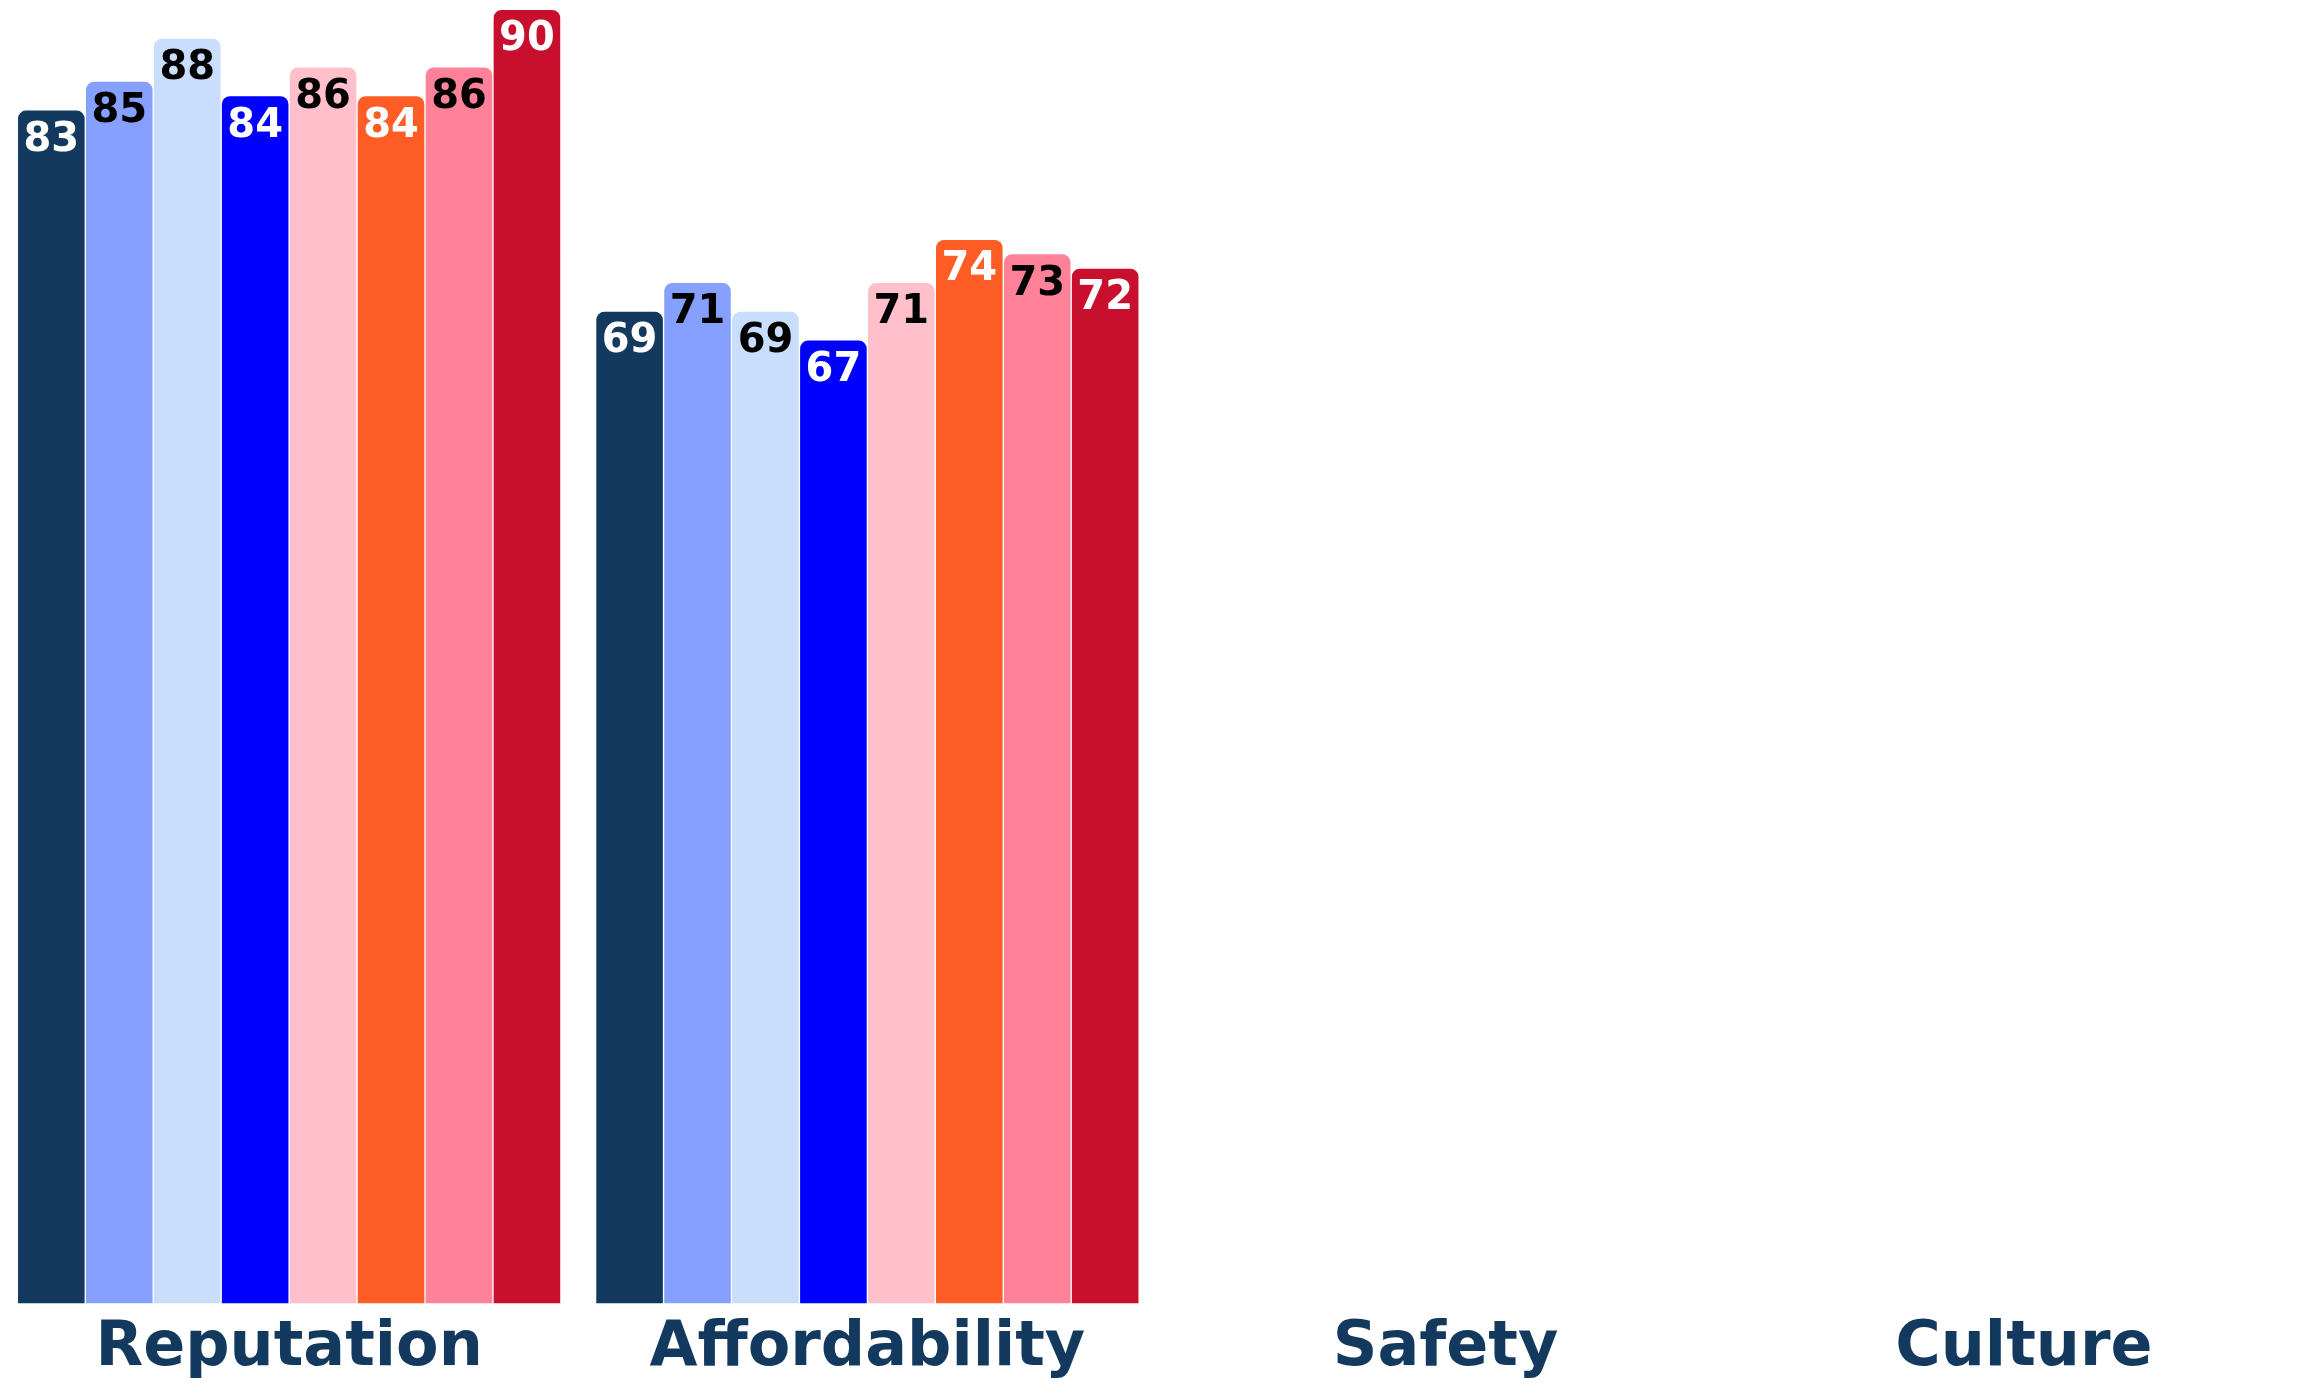 The width and height of the screenshot is (2313, 1394). Describe the element at coordinates (1445, 1343) in the screenshot. I see `x-tick-label: Safety` at that location.